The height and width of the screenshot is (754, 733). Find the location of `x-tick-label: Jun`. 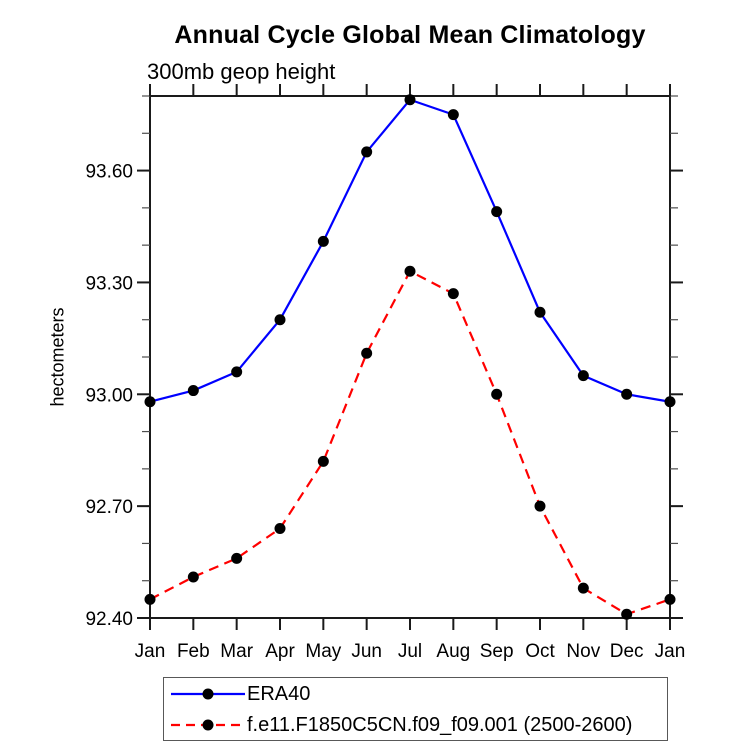

x-tick-label: Jun is located at coordinates (366, 651).